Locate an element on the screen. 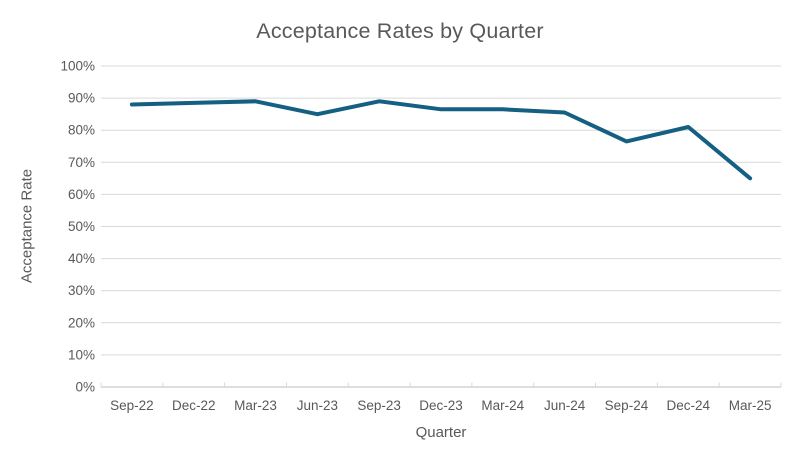  y-tick-label: 20% is located at coordinates (81, 322).